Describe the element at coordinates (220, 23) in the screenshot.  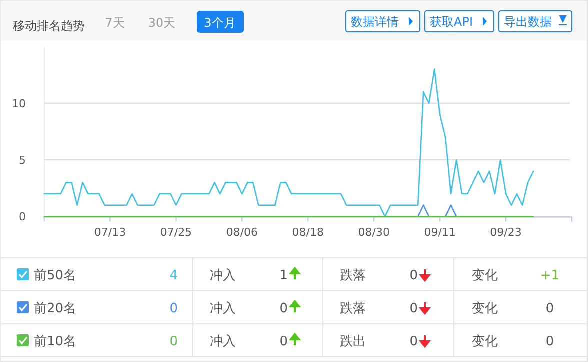
I see `text: 3个月` at that location.